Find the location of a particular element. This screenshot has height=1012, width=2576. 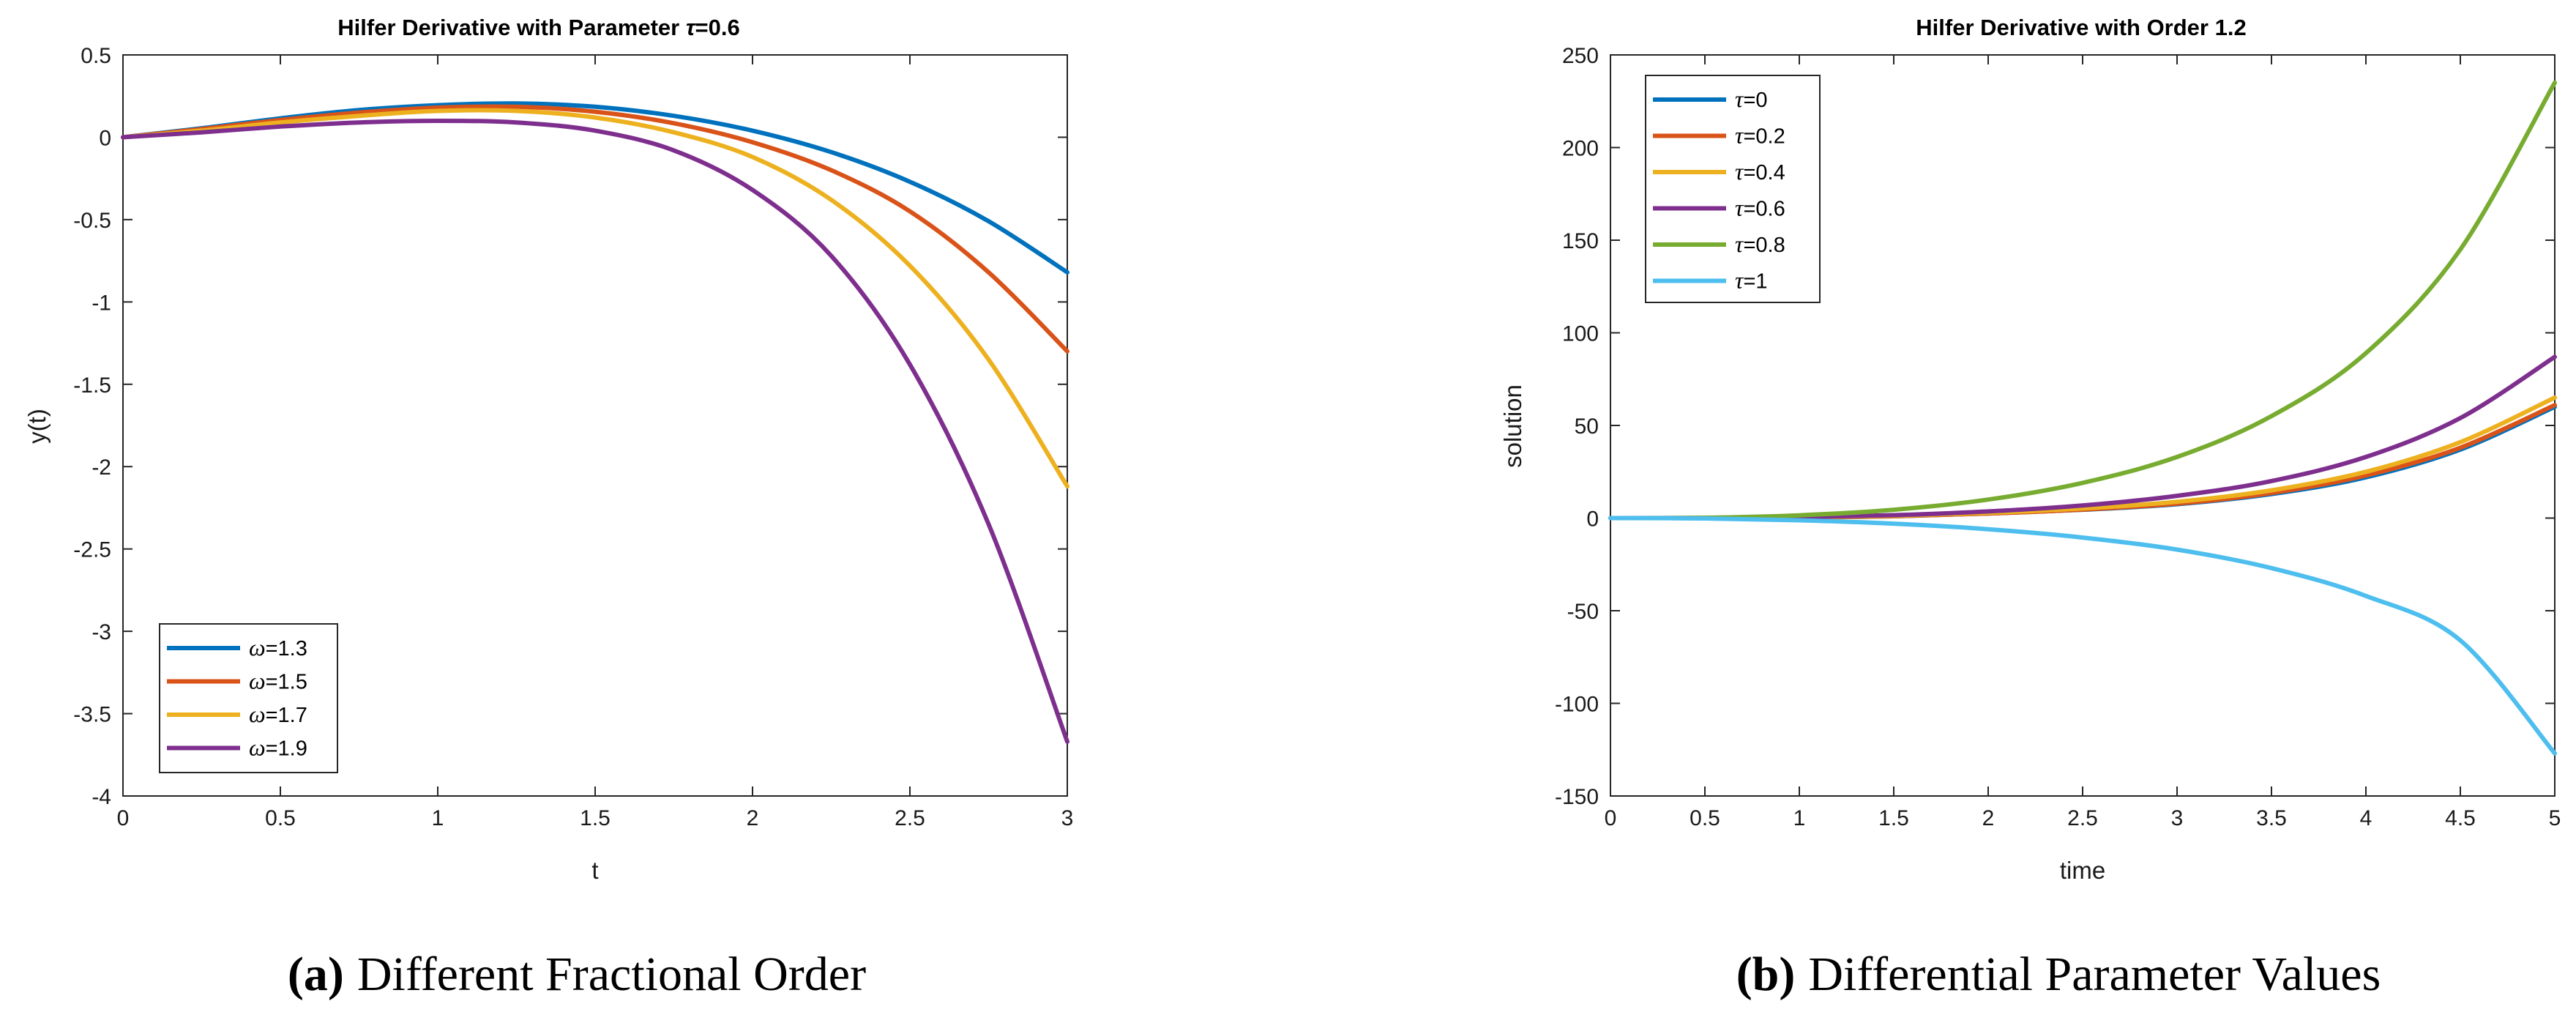

y-tick-label: -3 is located at coordinates (101, 632).